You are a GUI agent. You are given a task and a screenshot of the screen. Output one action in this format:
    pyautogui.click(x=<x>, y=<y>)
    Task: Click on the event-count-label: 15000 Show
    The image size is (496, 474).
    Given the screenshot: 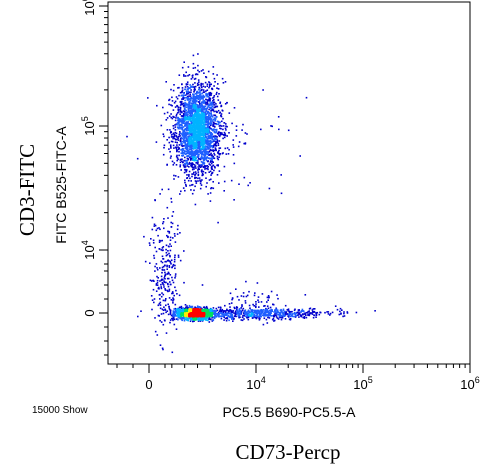 What is the action you would take?
    pyautogui.click(x=60, y=410)
    